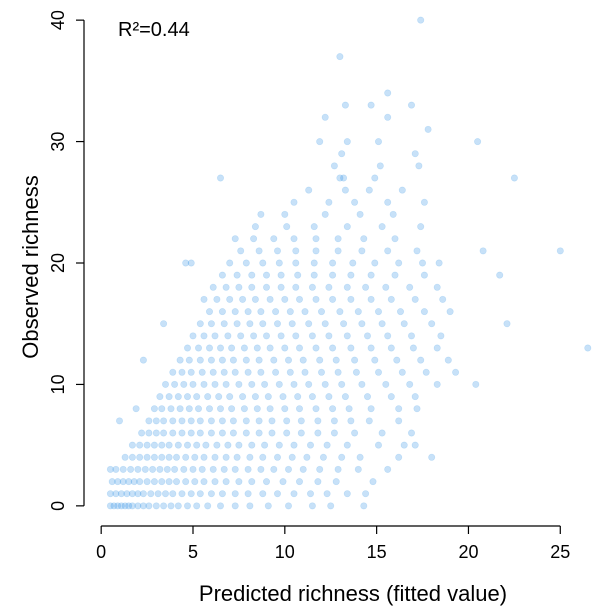 Image resolution: width=601 pixels, height=613 pixels. Describe the element at coordinates (193, 552) in the screenshot. I see `x-tick-label: 5` at that location.